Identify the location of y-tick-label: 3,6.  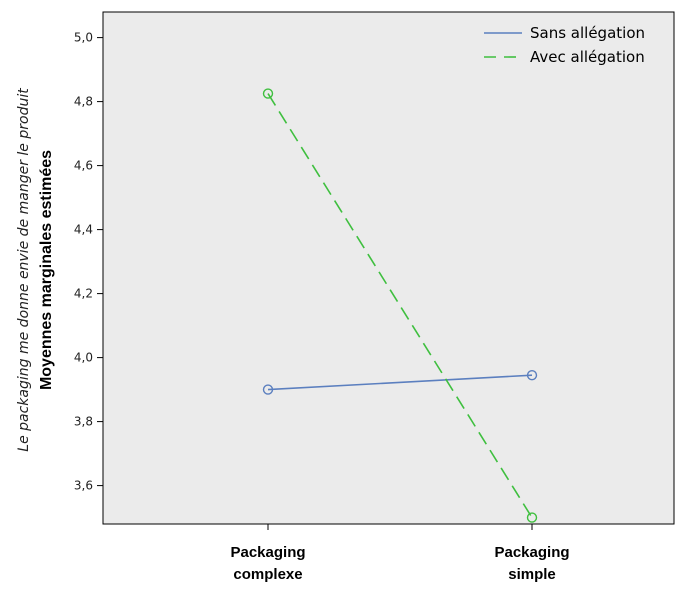
(83, 486).